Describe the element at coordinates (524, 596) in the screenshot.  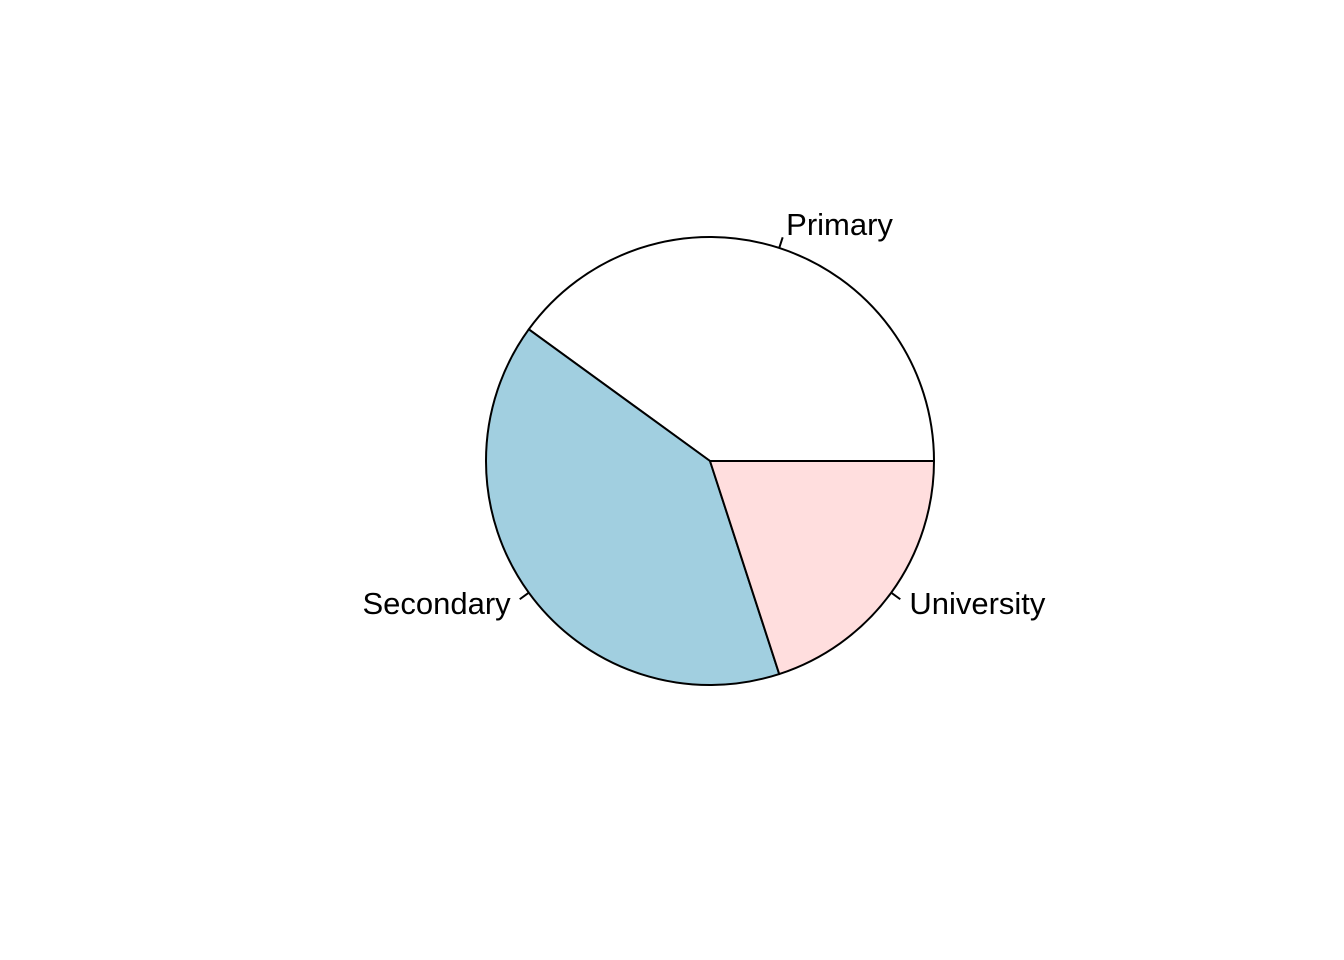
I see `pie-leader-secondary` at that location.